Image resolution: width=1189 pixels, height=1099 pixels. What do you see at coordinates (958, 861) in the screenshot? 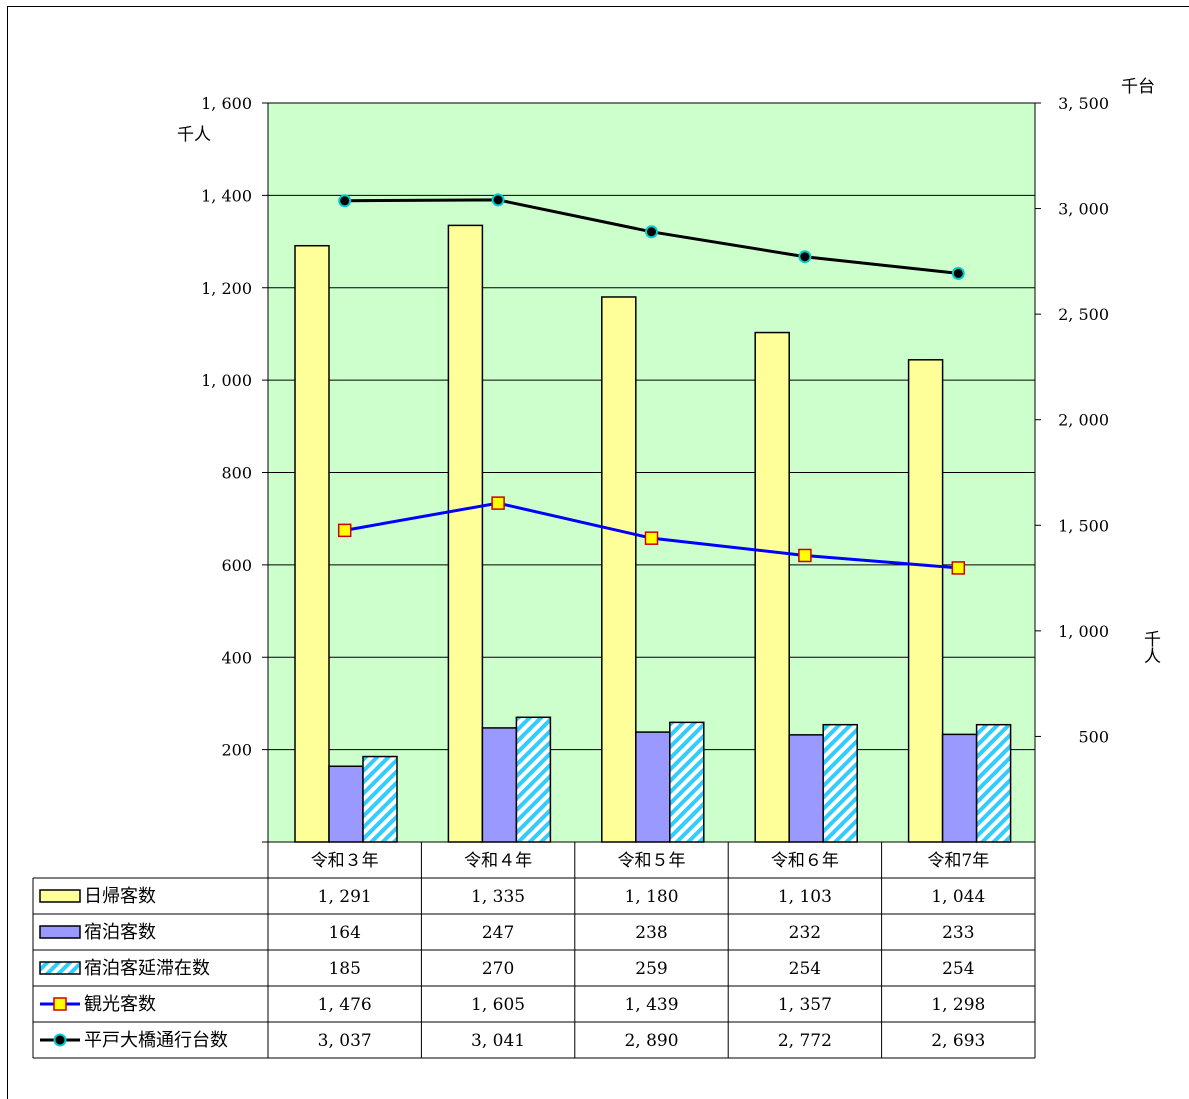
I see `category-label: 令和7年` at bounding box center [958, 861].